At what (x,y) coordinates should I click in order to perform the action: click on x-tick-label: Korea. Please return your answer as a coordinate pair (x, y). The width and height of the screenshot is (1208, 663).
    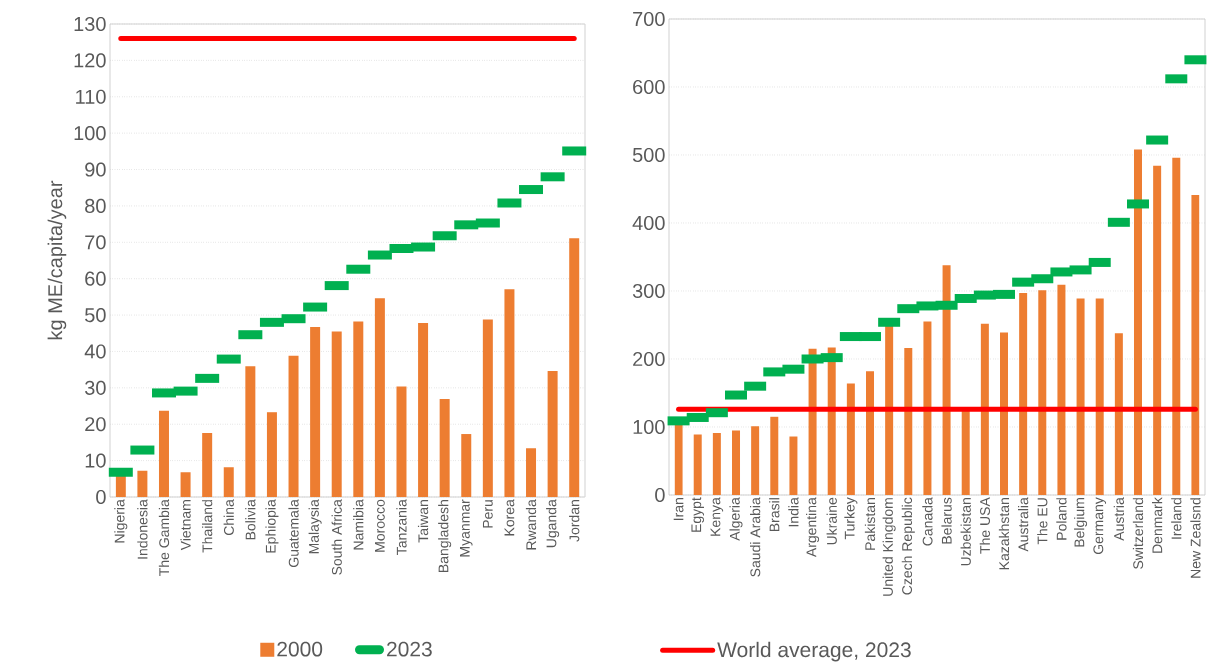
    Looking at the image, I should click on (509, 517).